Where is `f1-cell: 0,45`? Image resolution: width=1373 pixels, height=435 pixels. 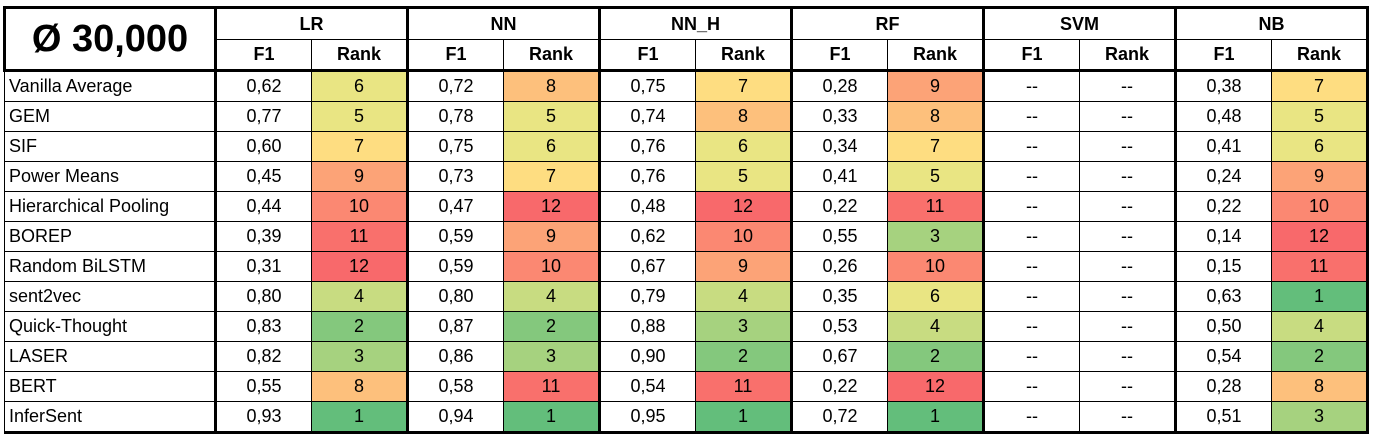 f1-cell: 0,45 is located at coordinates (263, 176).